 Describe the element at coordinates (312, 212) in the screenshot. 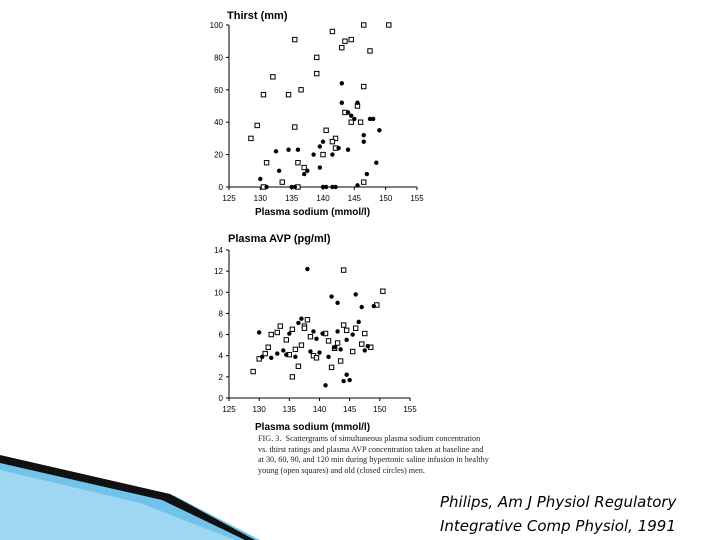

I see `thirst-x-axis-title: Plasma sodium (mmol/l)` at that location.